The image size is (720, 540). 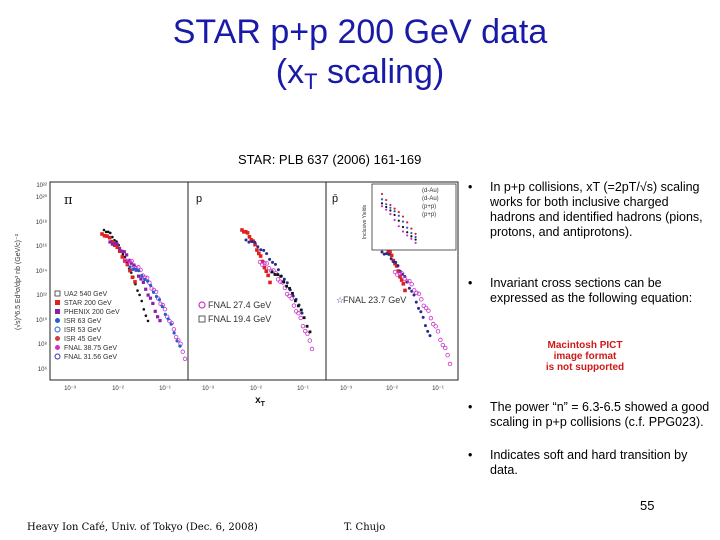 I want to click on legend-entry: FNAL 23.7 GeV, so click(x=374, y=300).